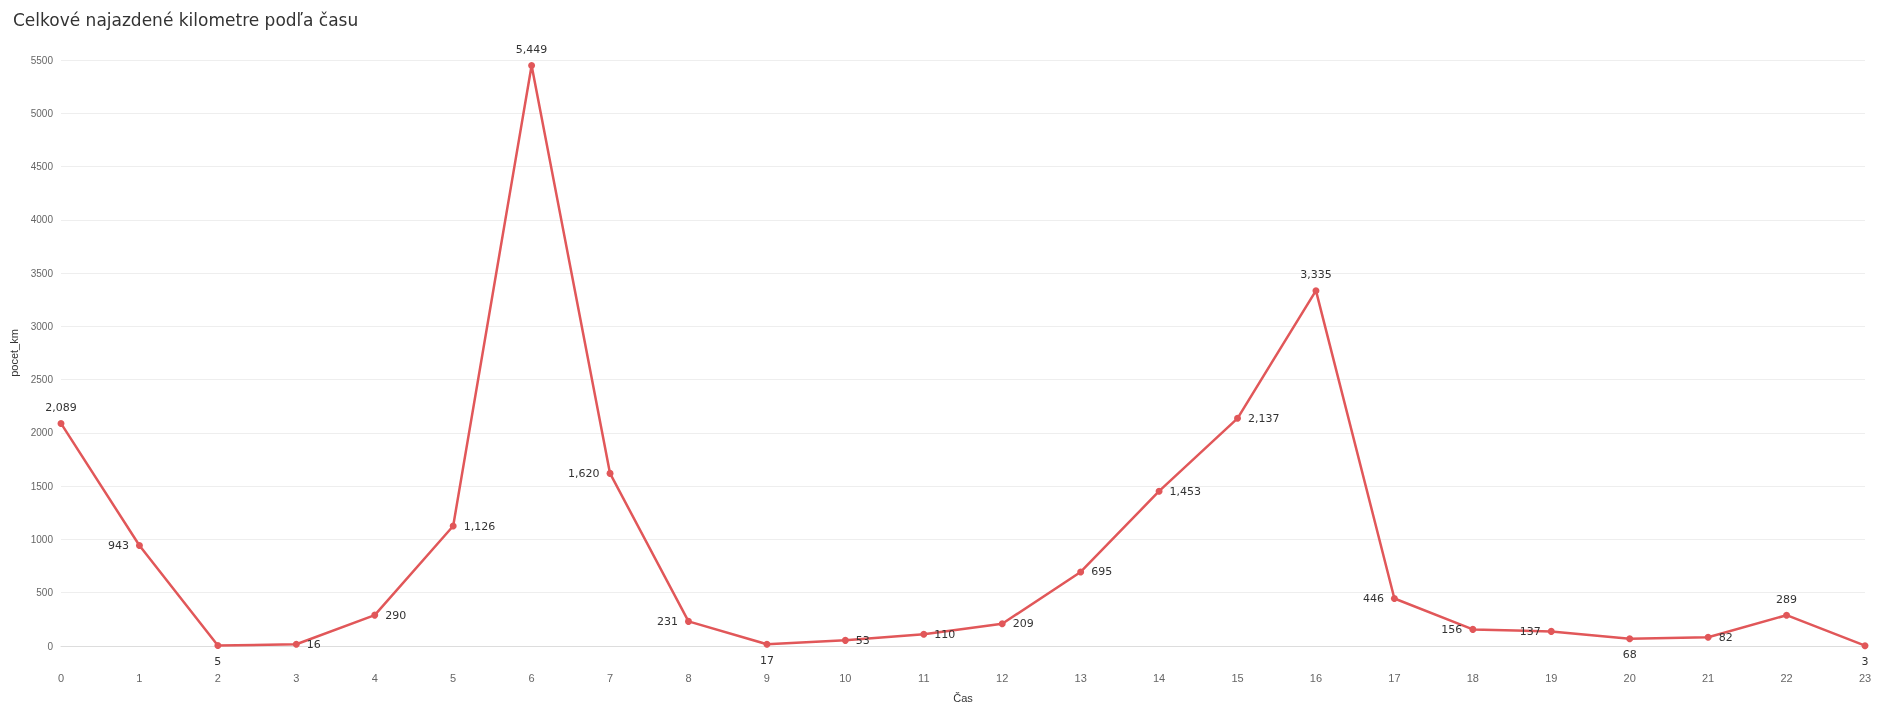  I want to click on data-label: 943, so click(118, 546).